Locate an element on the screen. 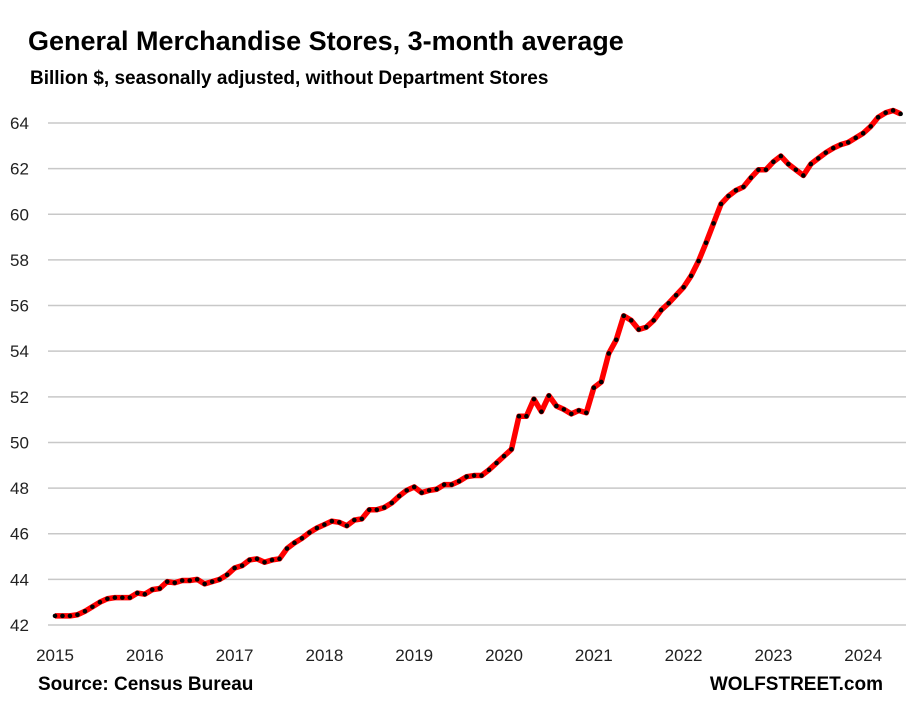 The width and height of the screenshot is (911, 706). x-tick-label: 2020 is located at coordinates (504, 655).